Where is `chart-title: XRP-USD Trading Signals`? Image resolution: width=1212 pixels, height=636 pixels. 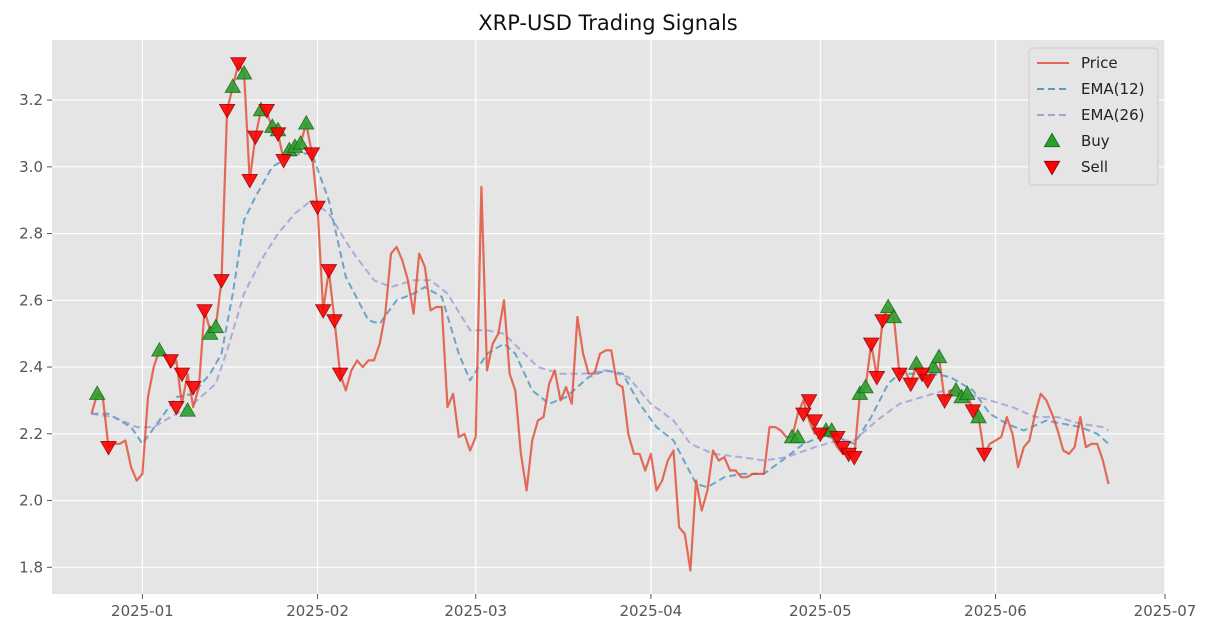 chart-title: XRP-USD Trading Signals is located at coordinates (607, 23).